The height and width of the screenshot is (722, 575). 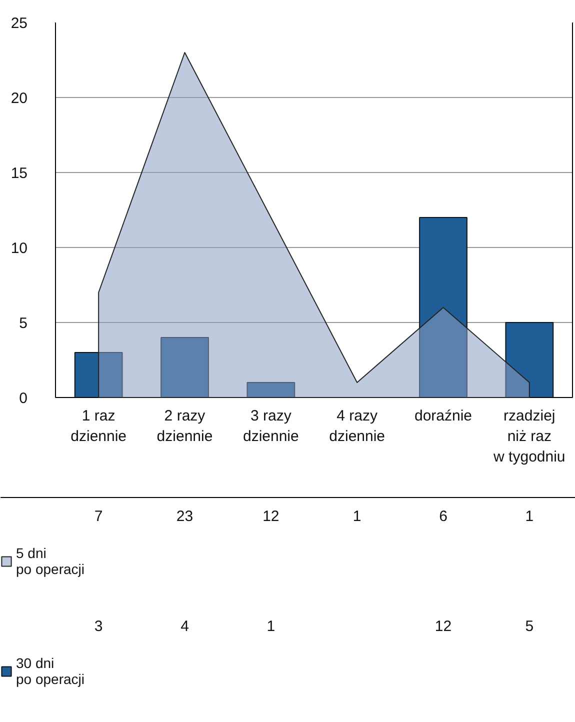 I want to click on data-label: 4, so click(x=184, y=626).